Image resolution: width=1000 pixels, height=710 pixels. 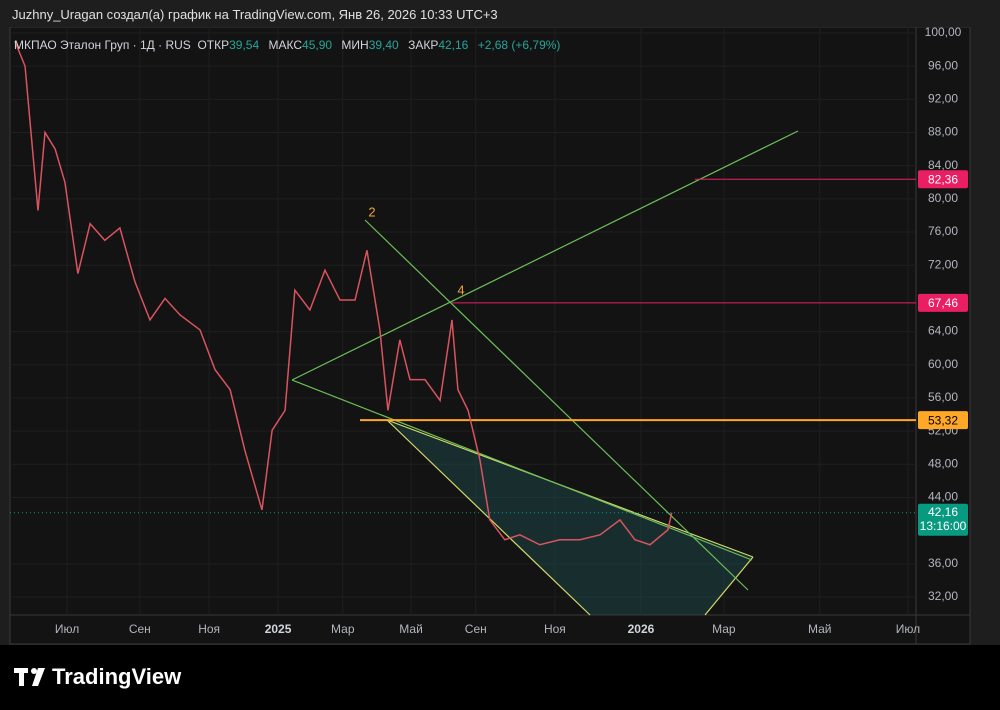 I want to click on logo-icon, so click(x=29, y=677).